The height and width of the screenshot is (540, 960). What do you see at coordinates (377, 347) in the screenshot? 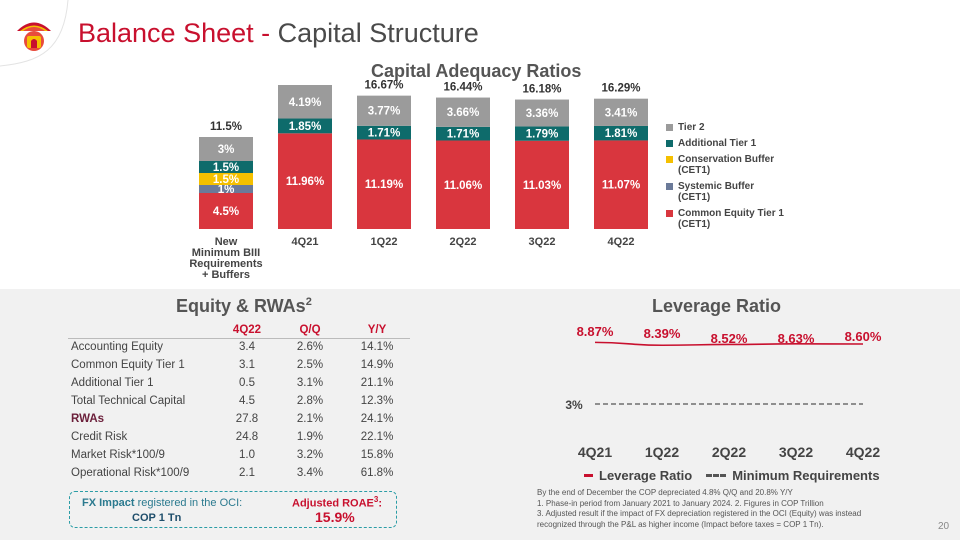
I see `row-yy: 14.1%` at bounding box center [377, 347].